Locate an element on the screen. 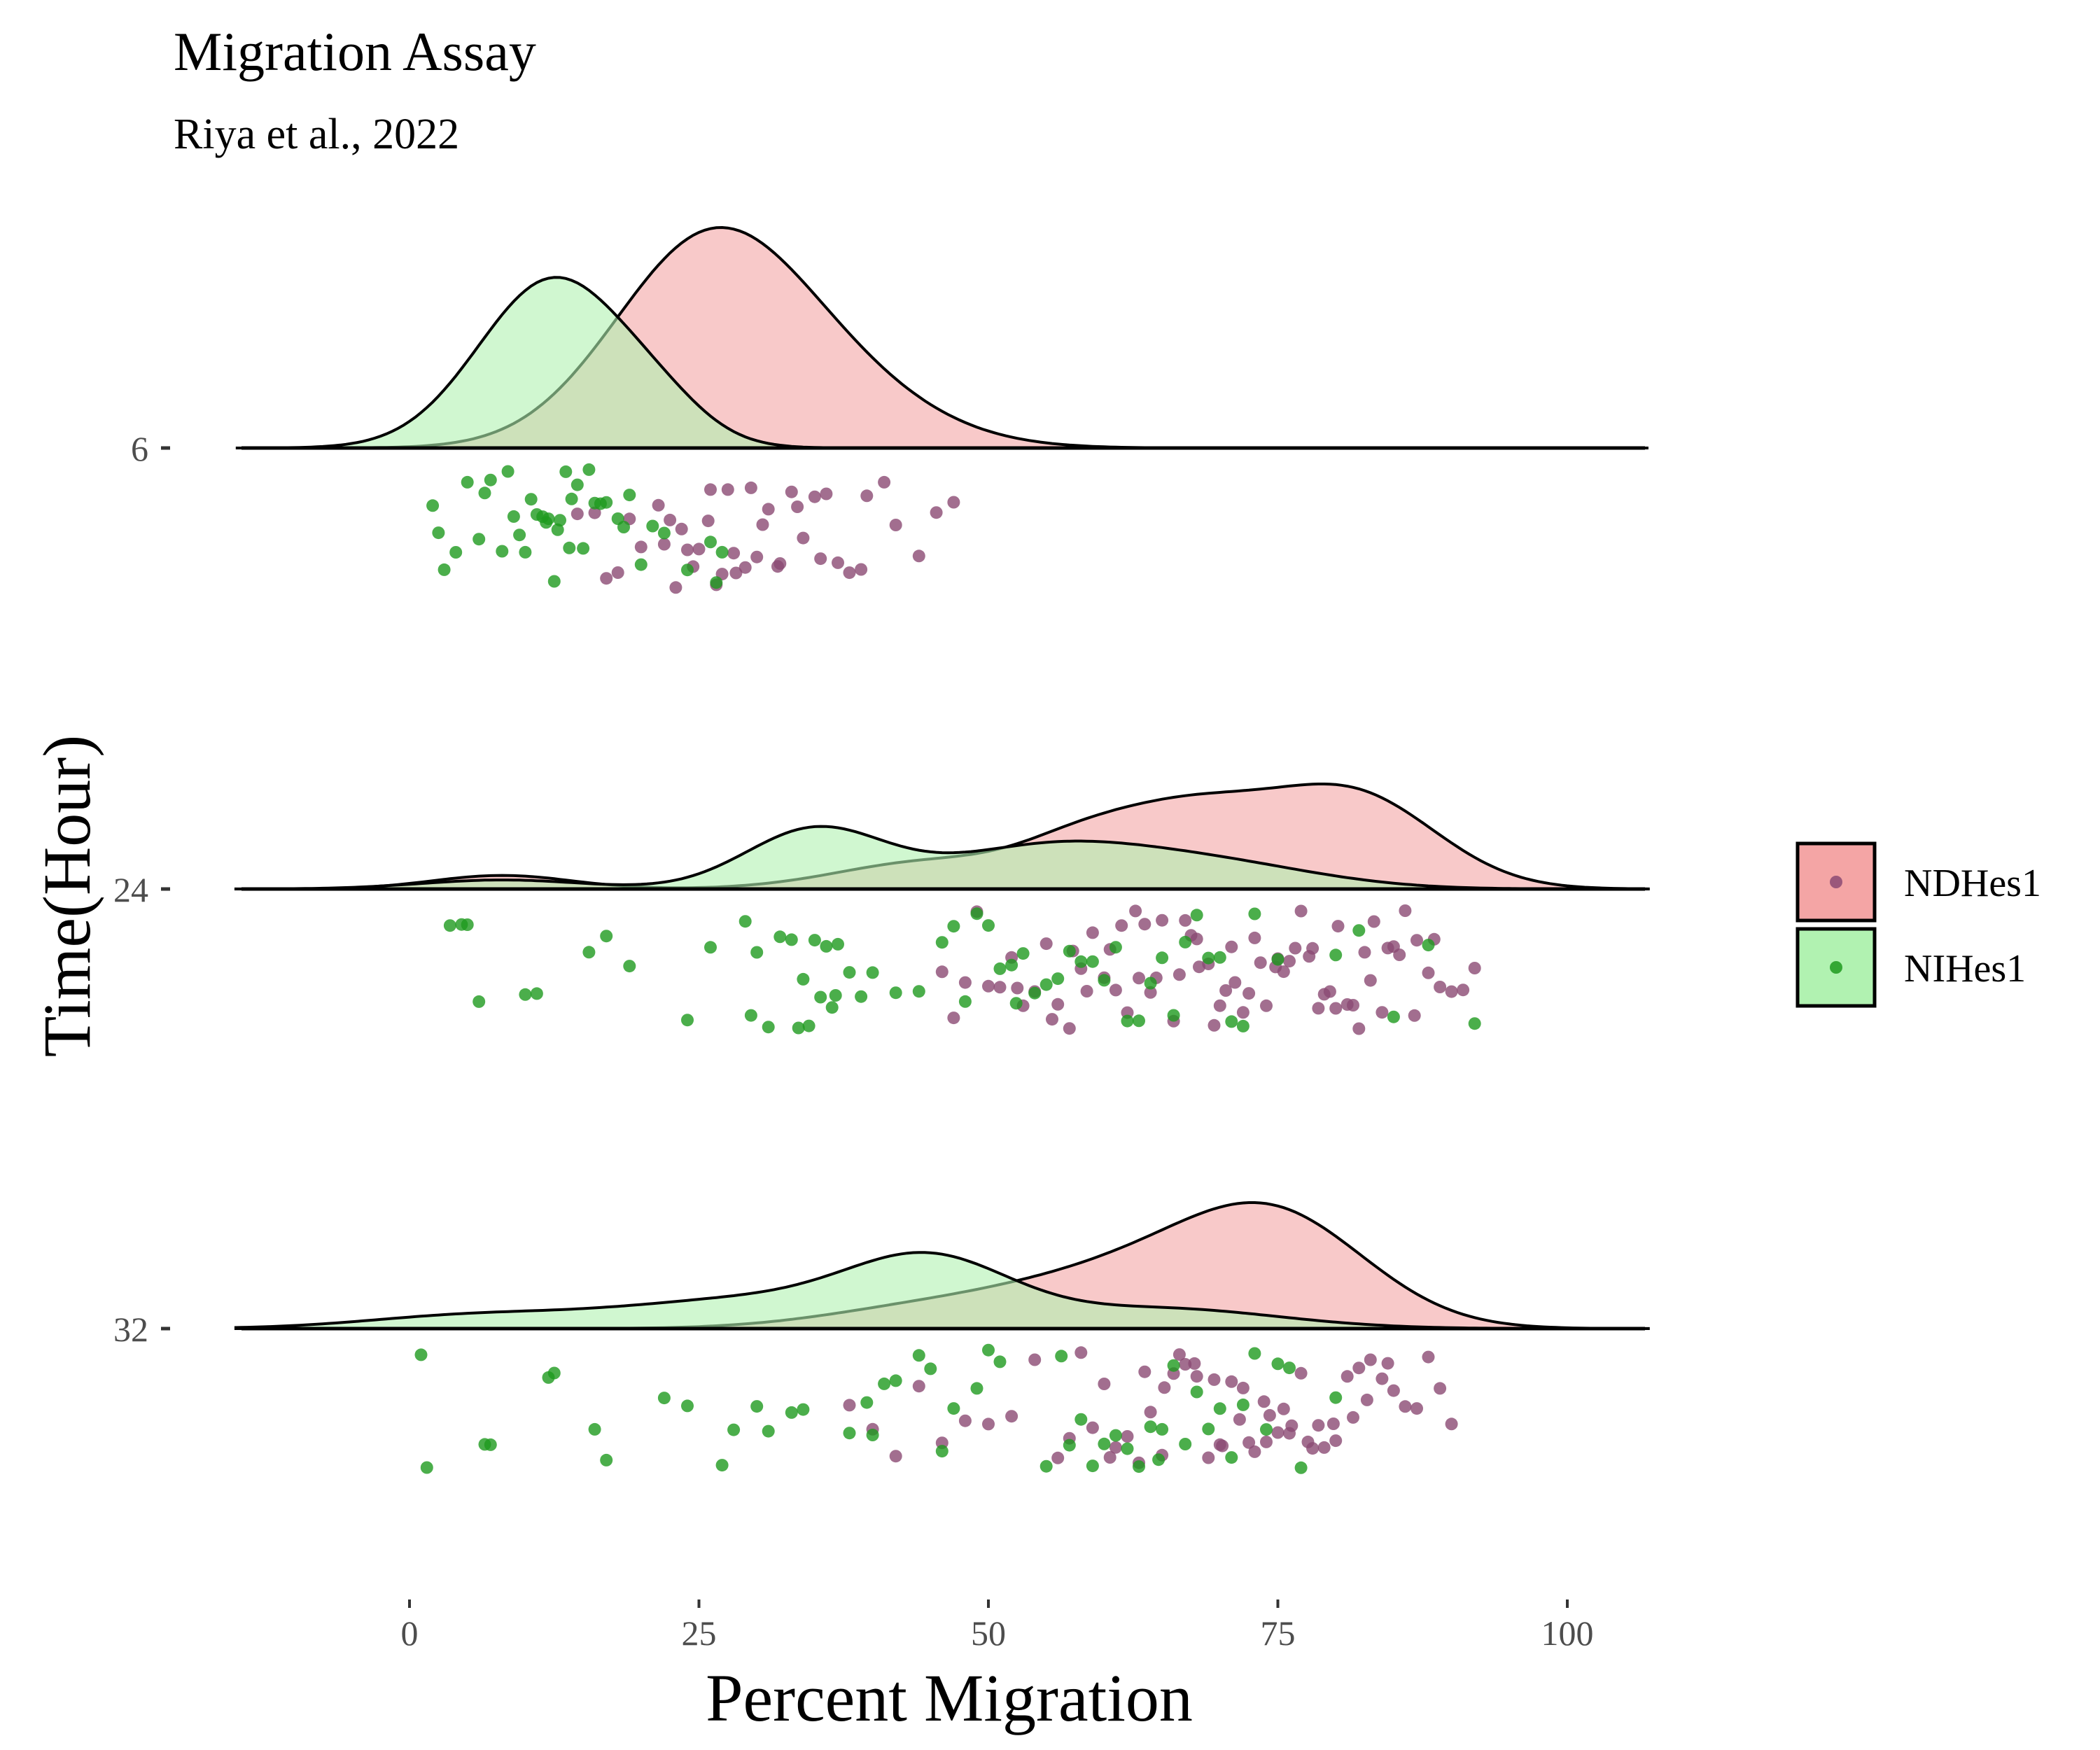 The width and height of the screenshot is (2100, 1750). legend-point-NIHes1 is located at coordinates (1836, 967).